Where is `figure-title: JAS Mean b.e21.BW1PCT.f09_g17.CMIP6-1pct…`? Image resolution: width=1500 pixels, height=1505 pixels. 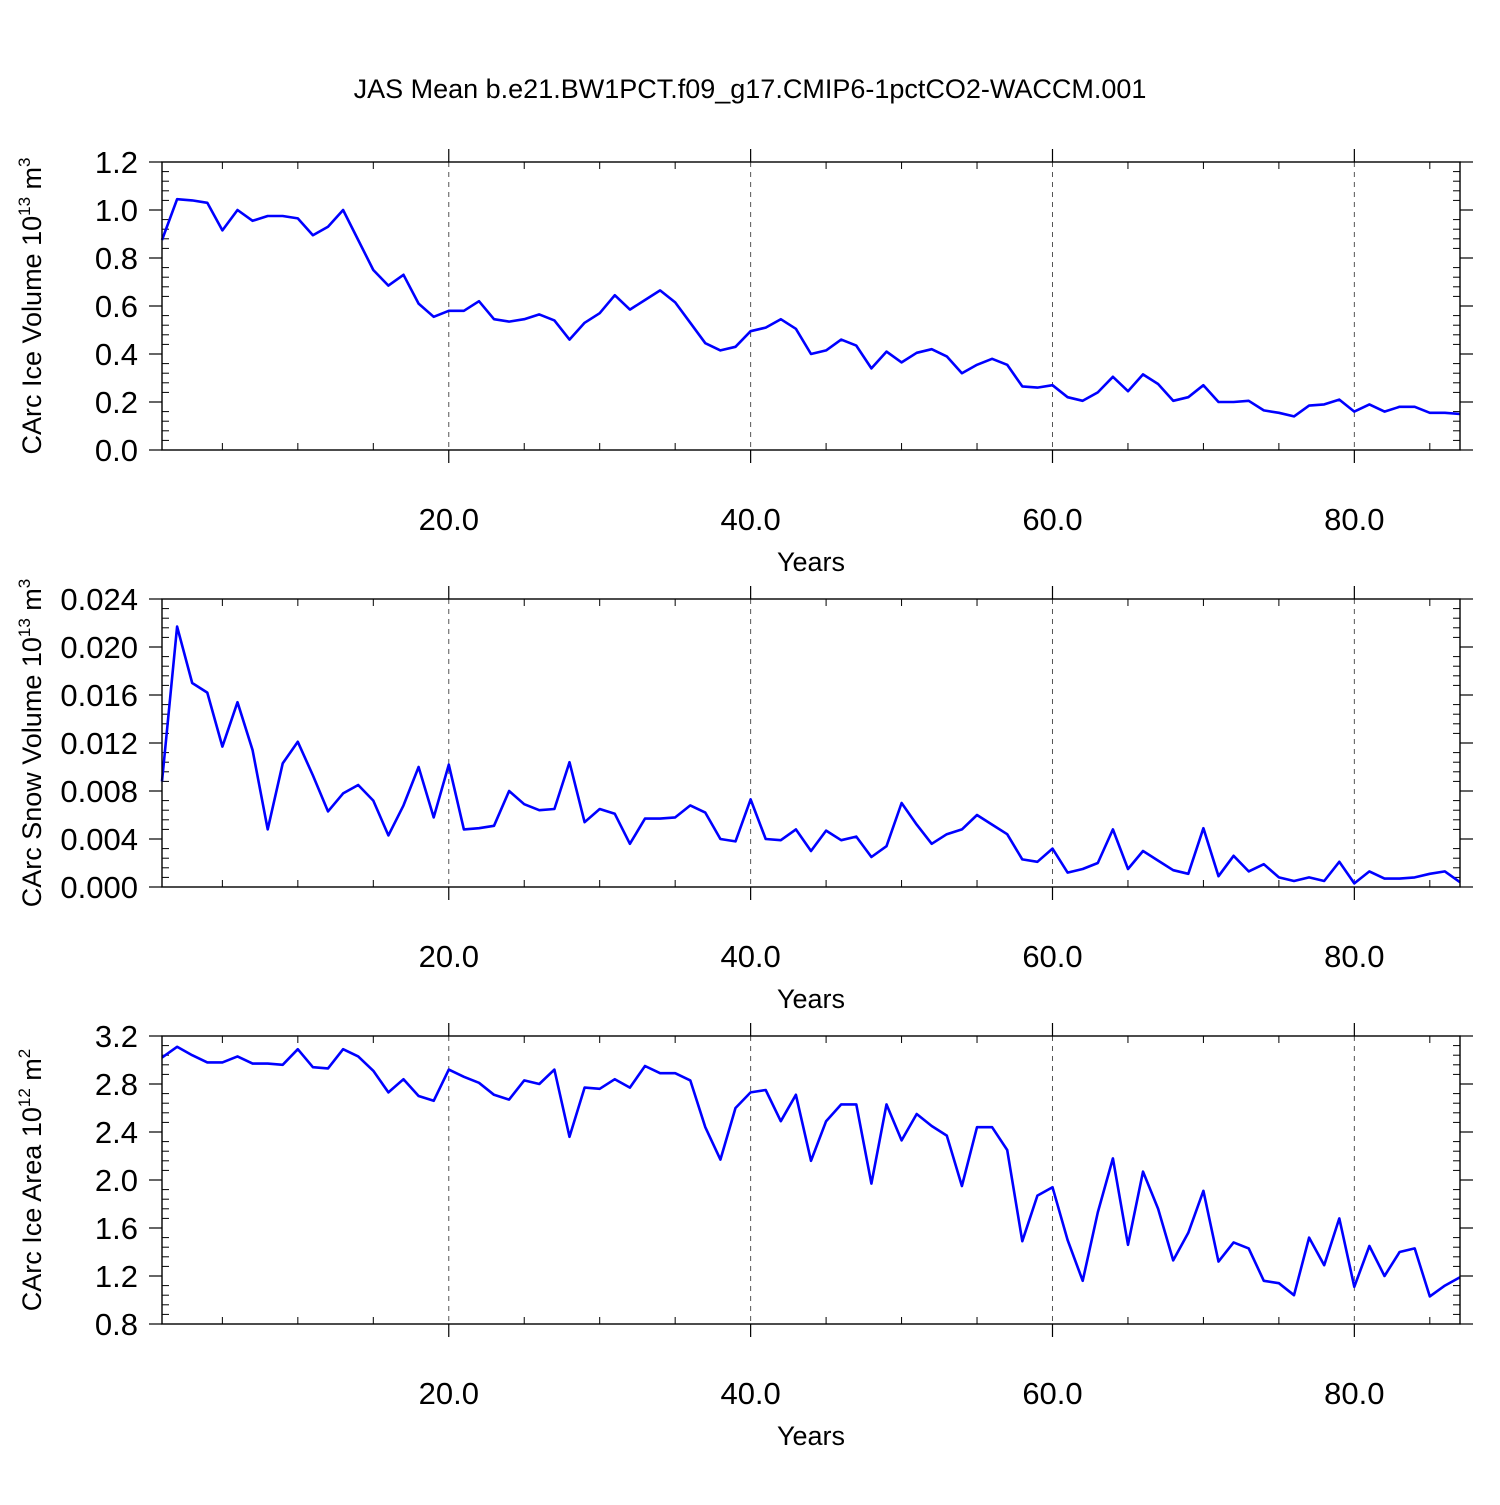
figure-title: JAS Mean b.e21.BW1PCT.f09_g17.CMIP6-1pct… is located at coordinates (750, 89).